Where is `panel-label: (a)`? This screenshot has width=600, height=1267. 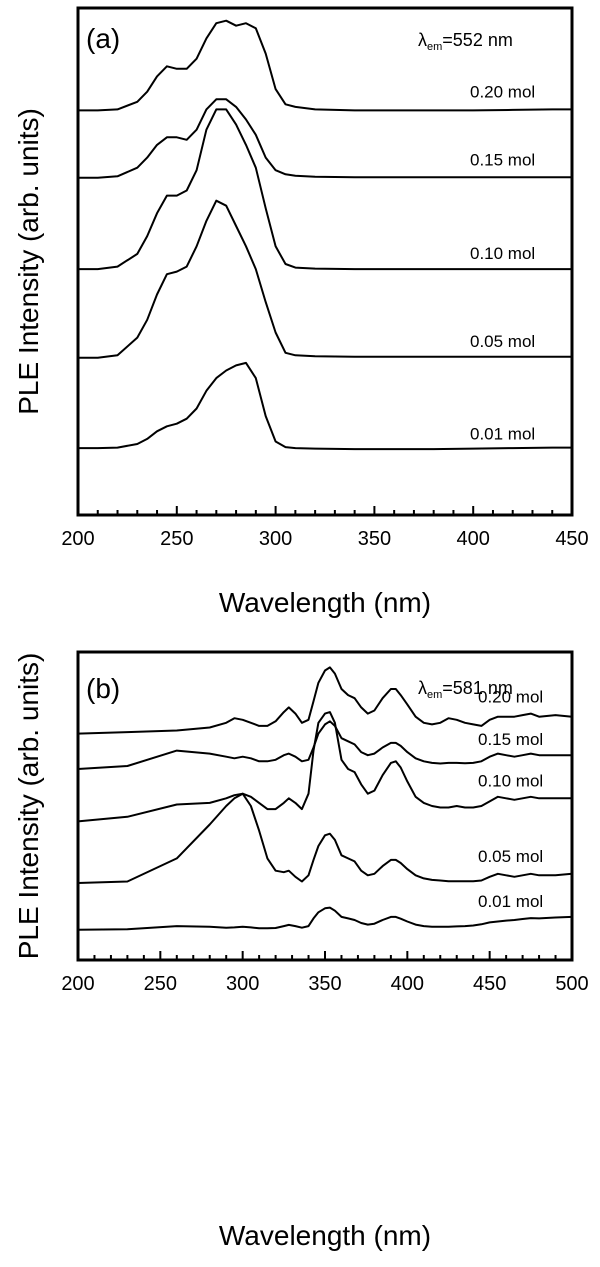
panel-label: (a) is located at coordinates (103, 38).